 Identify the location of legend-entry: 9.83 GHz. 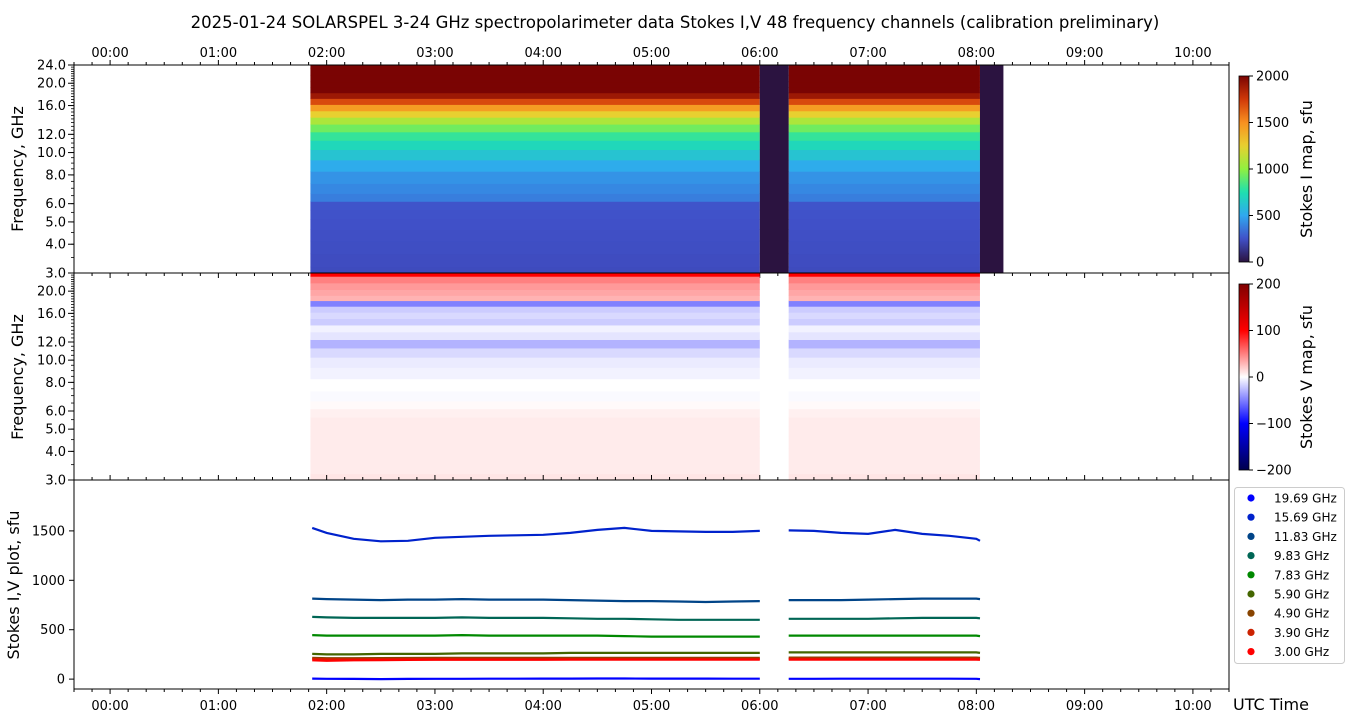
(1301, 556).